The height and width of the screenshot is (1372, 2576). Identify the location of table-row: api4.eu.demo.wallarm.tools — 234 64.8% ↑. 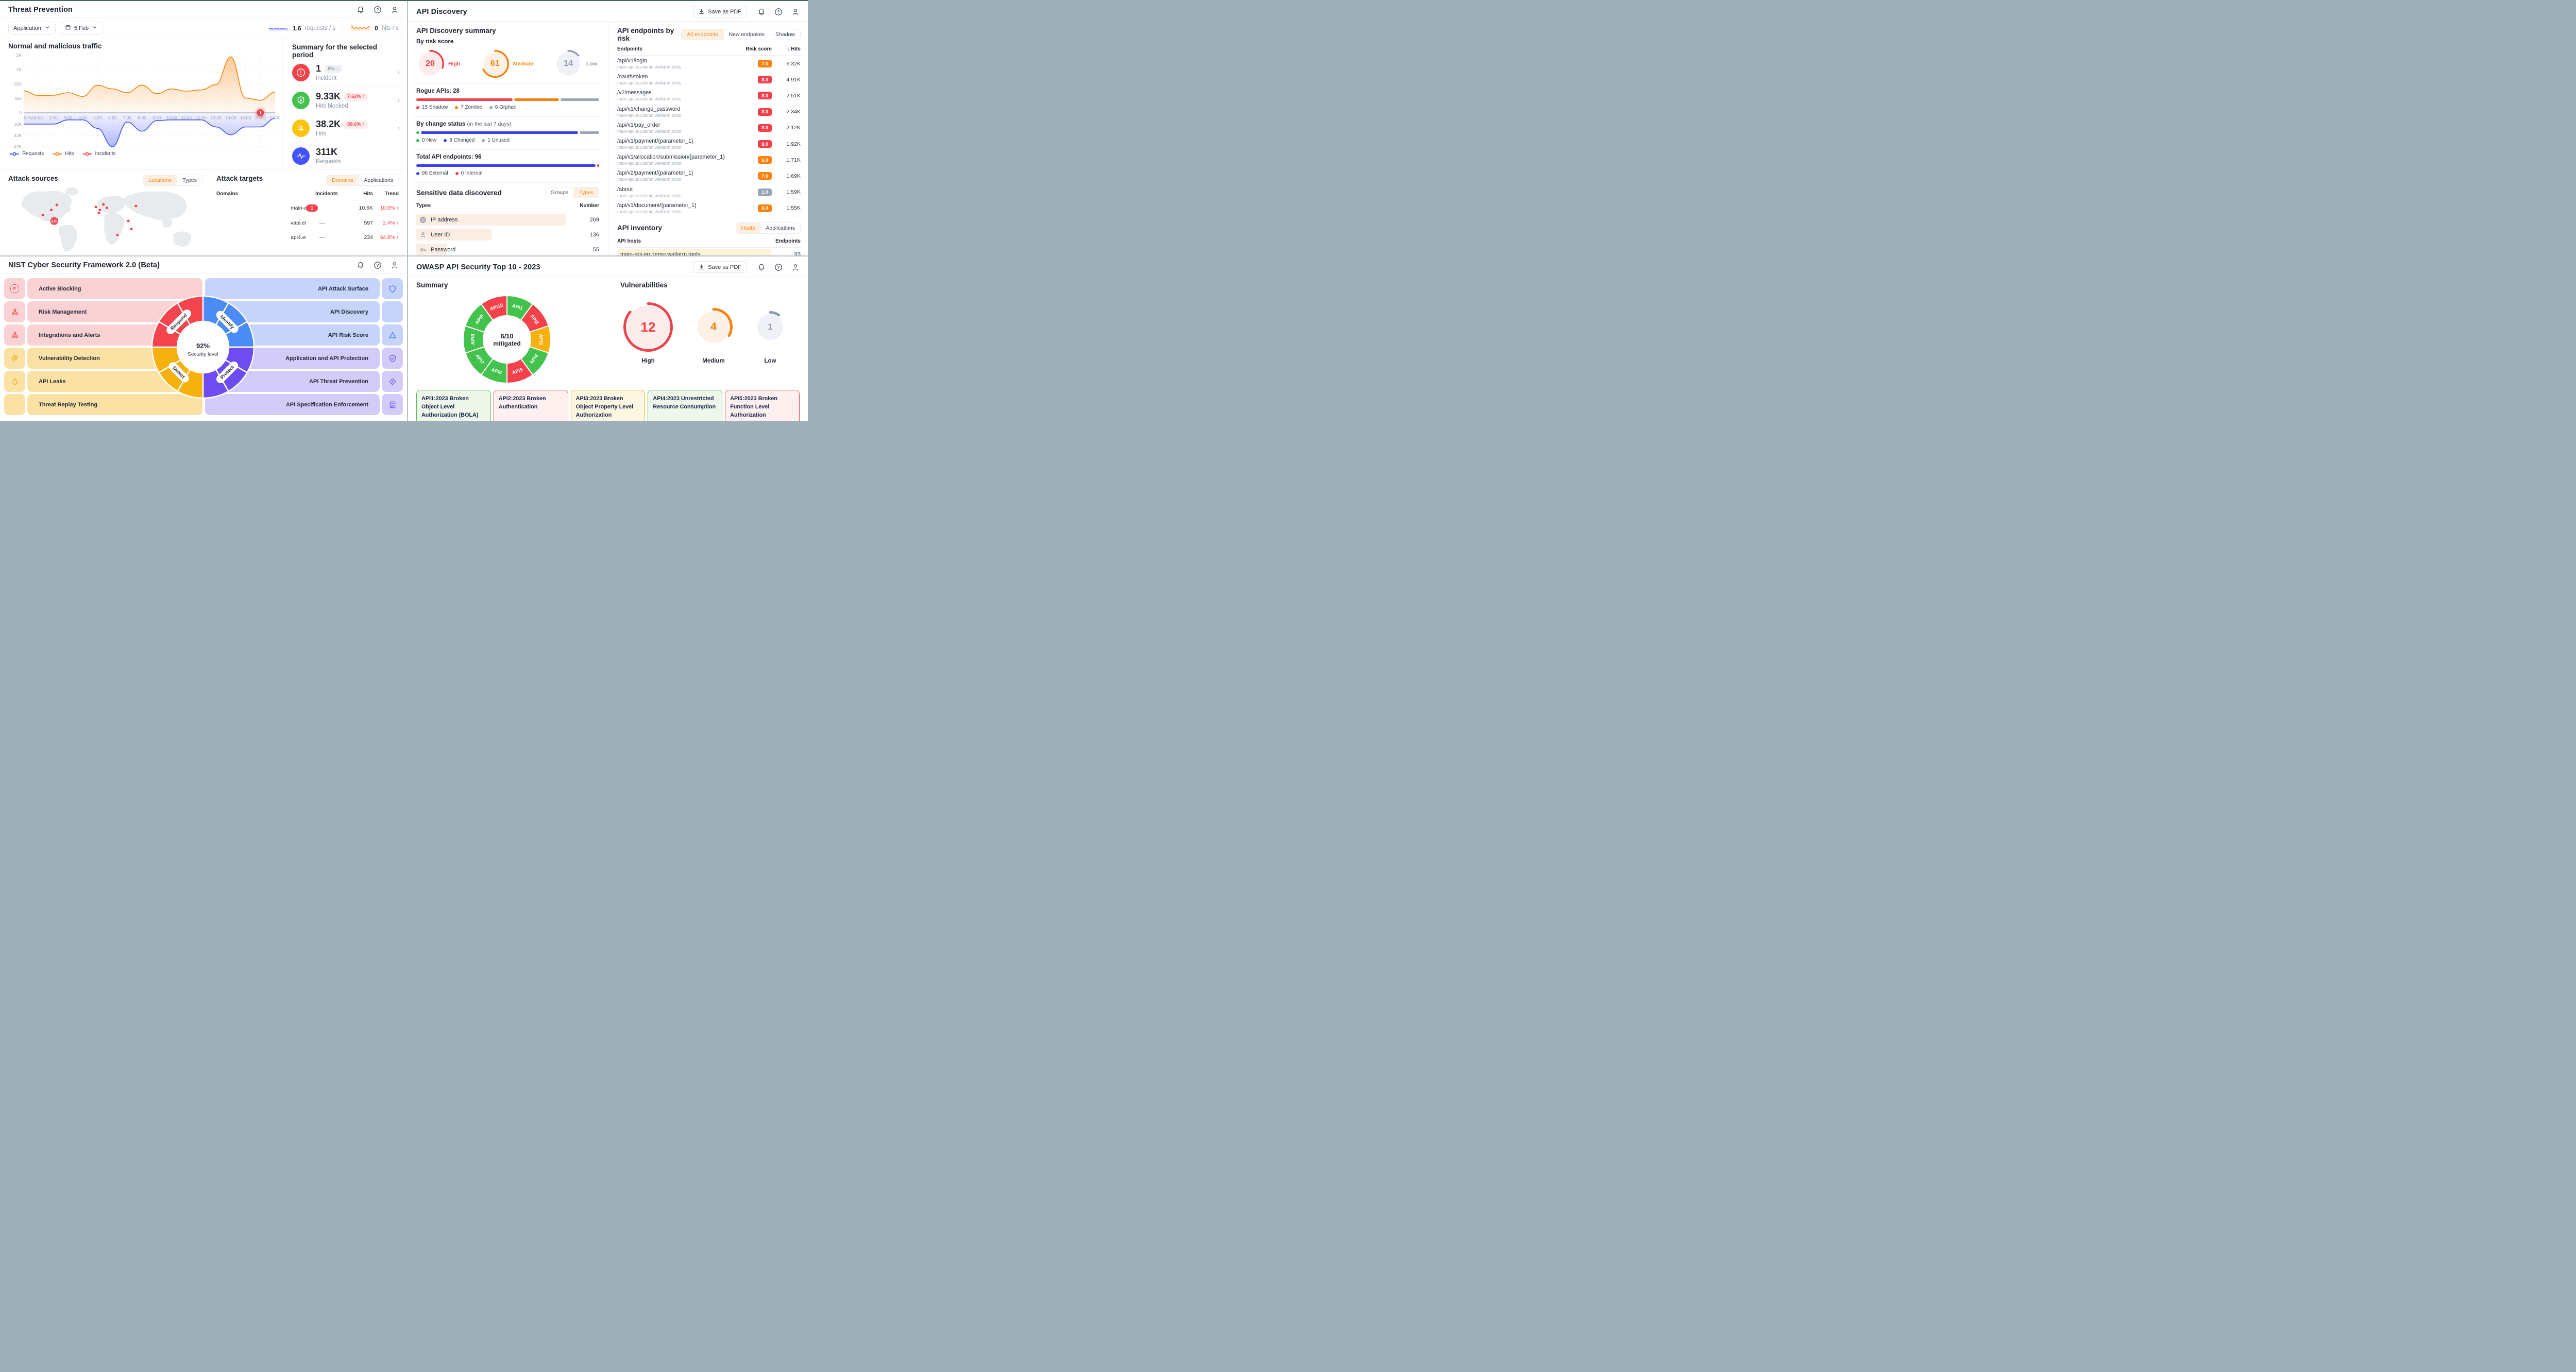
(307, 237).